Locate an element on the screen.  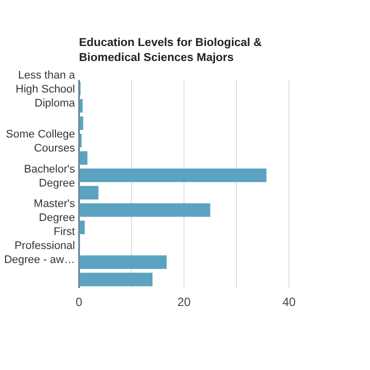
x-tick-label: 0 is located at coordinates (79, 302).